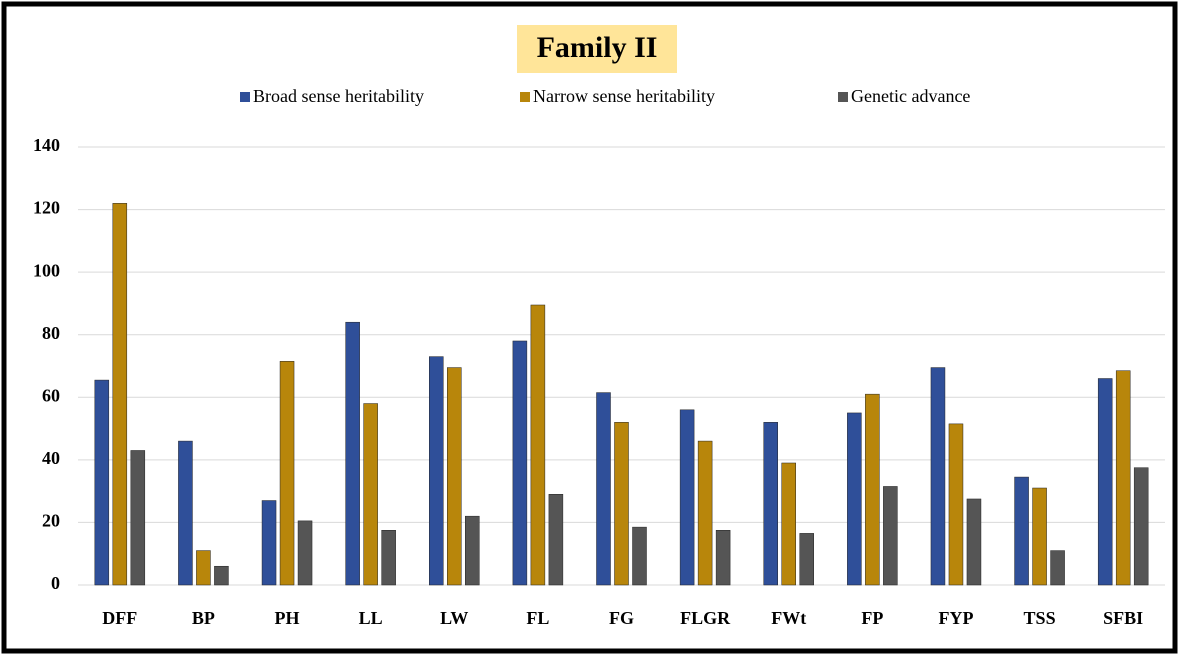  Describe the element at coordinates (621, 618) in the screenshot. I see `x-tick-label: FG` at that location.